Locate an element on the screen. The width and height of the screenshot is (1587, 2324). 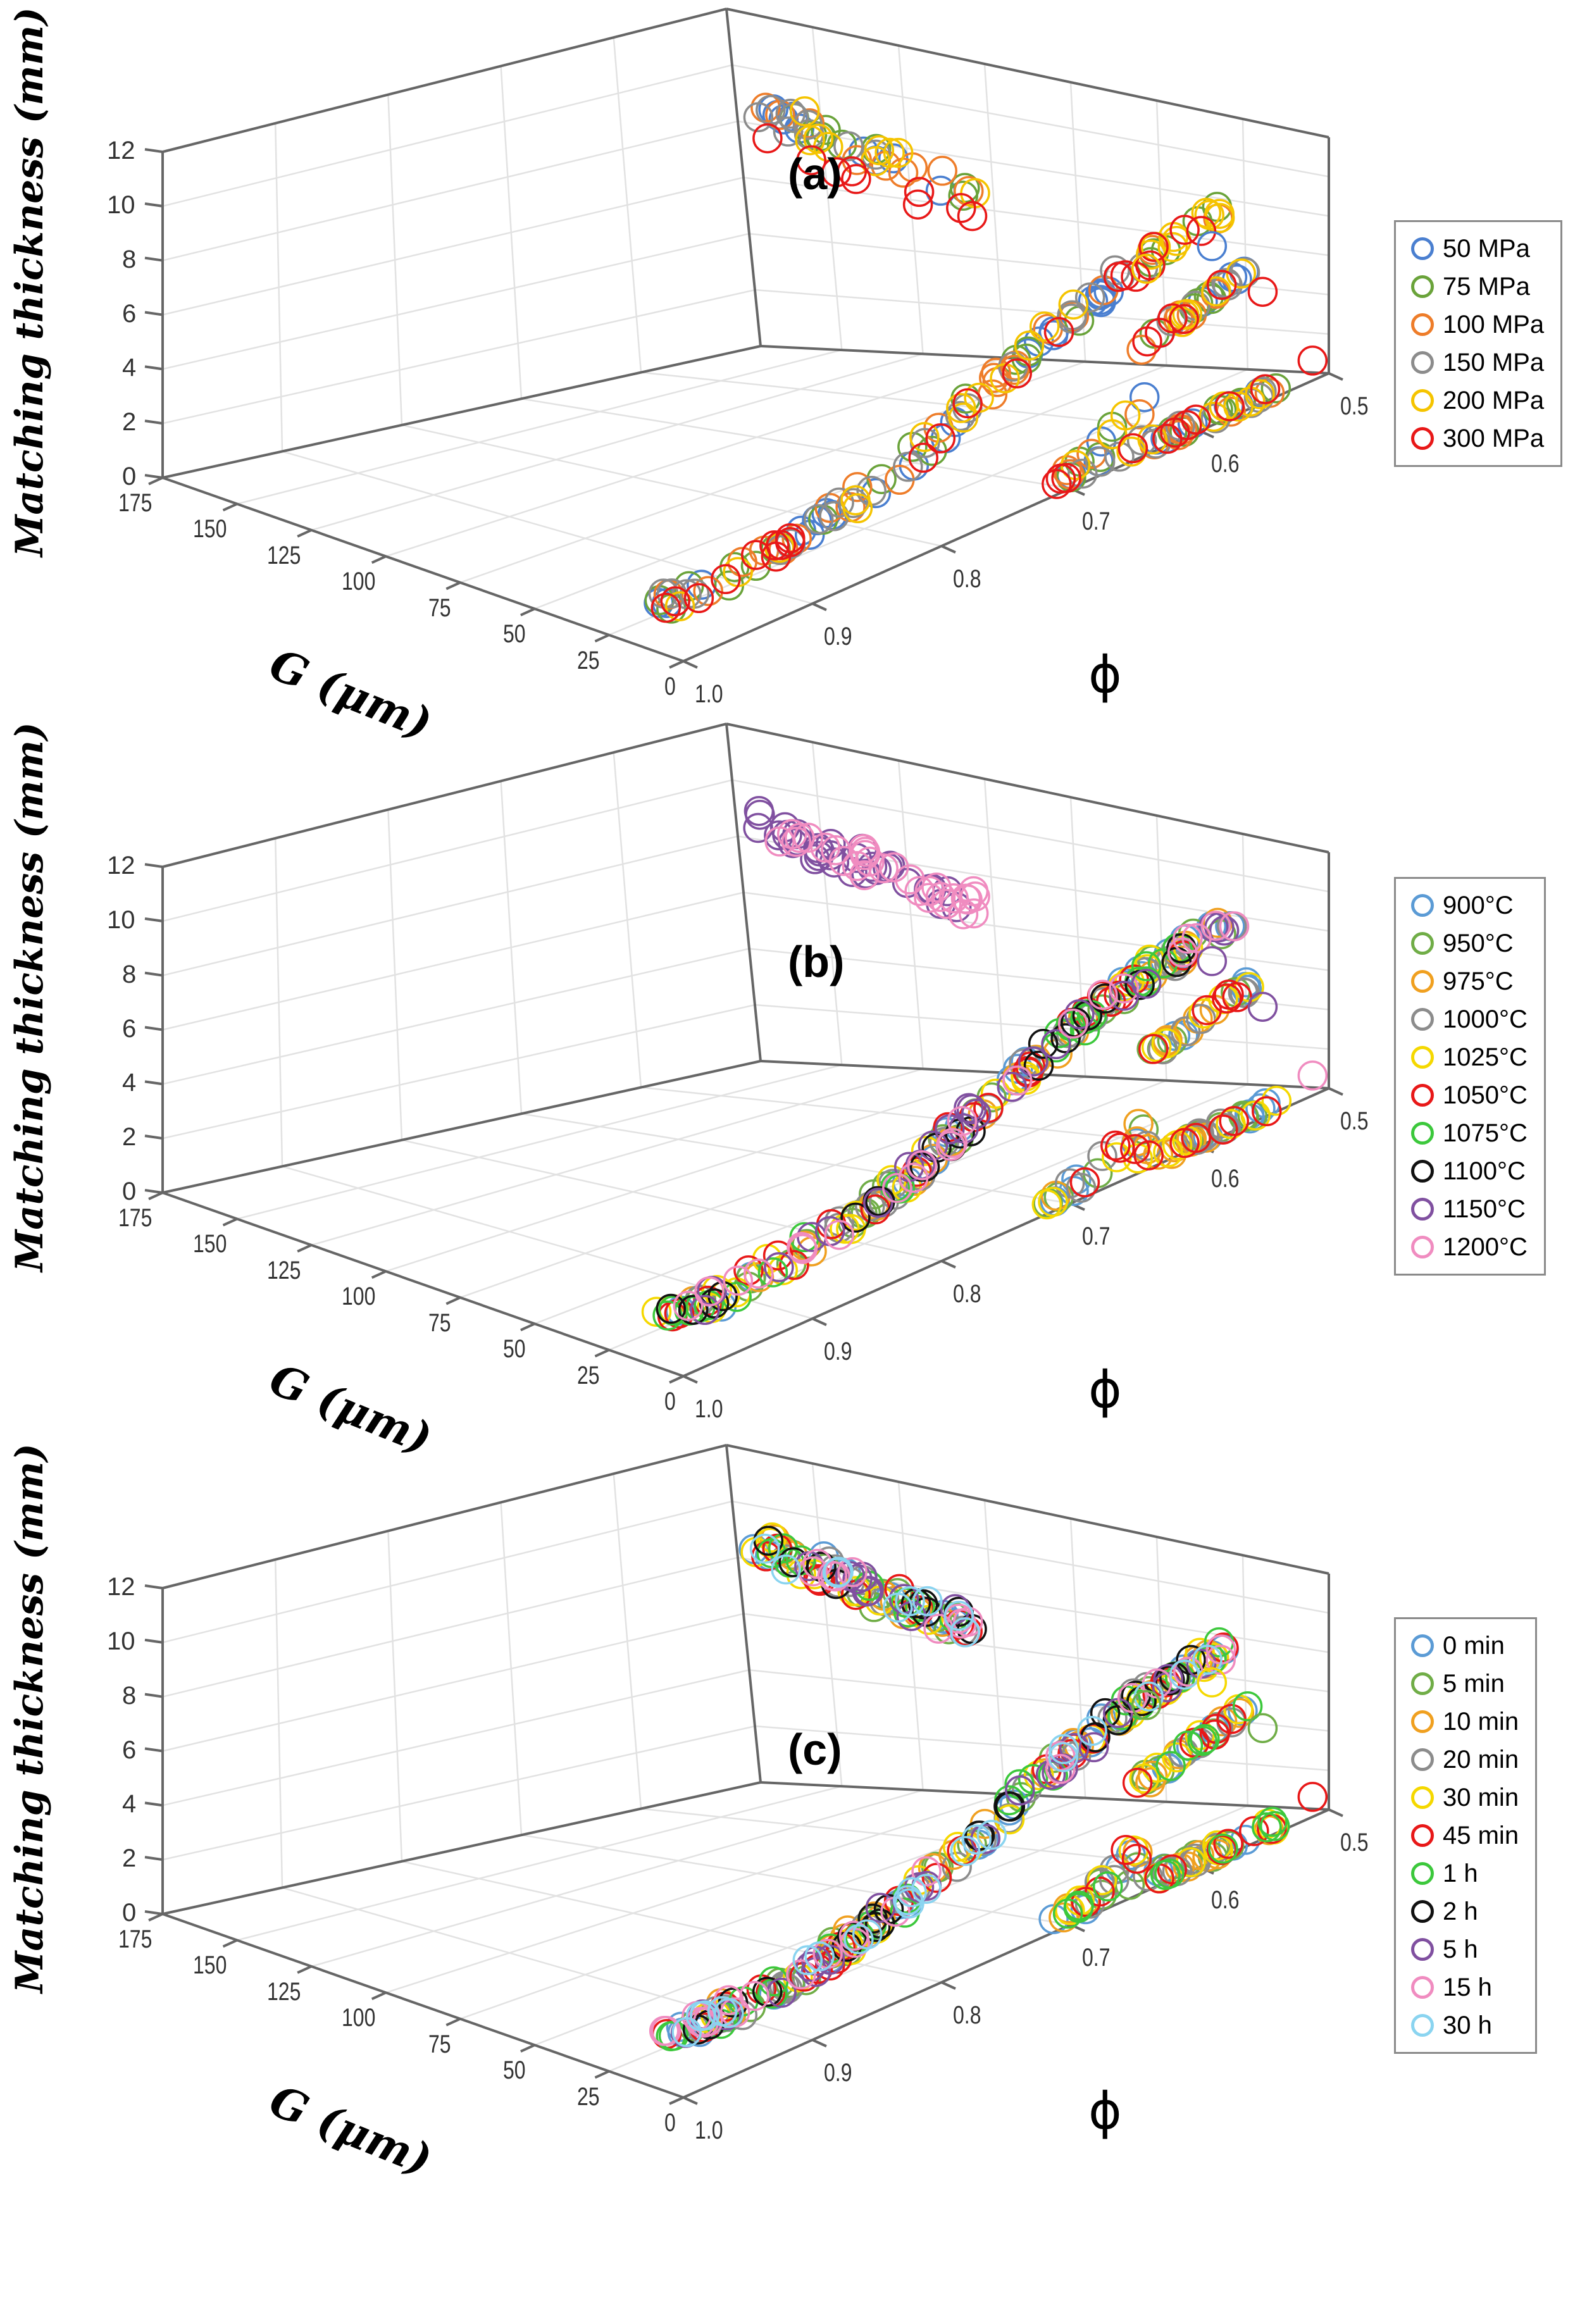
legend-item: 200 MPa is located at coordinates (1477, 400).